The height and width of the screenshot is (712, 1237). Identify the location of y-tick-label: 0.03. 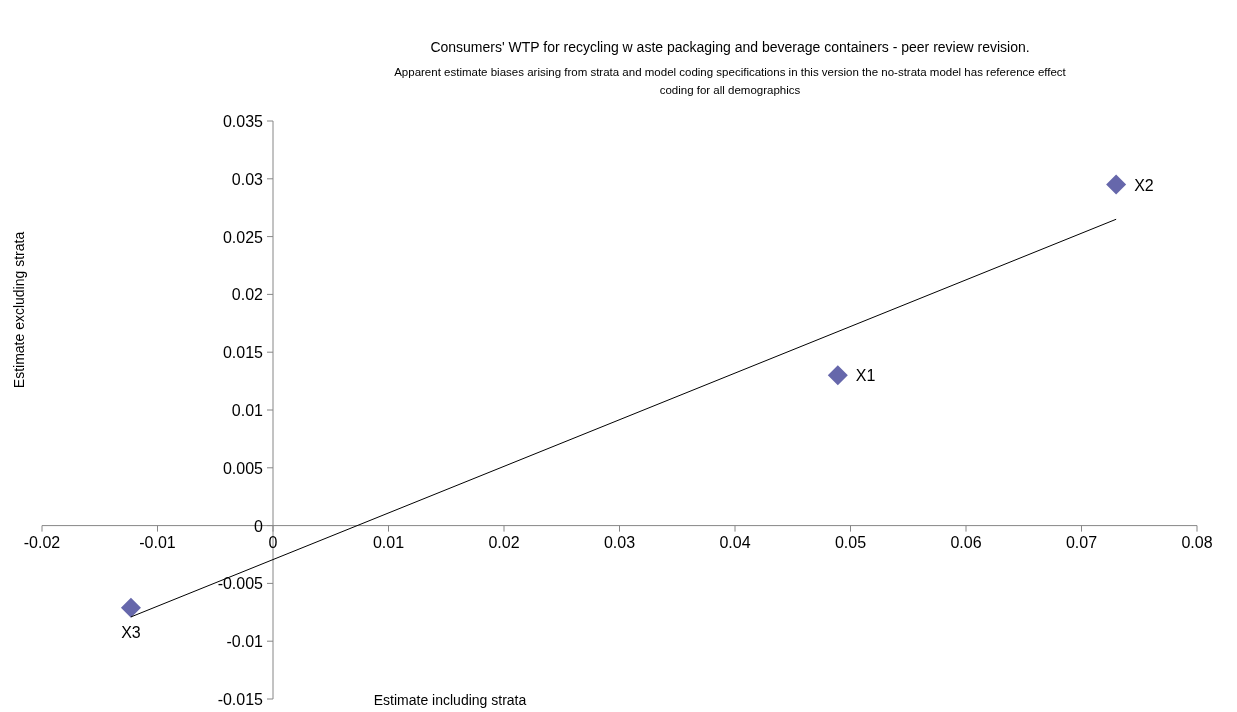
(247, 179).